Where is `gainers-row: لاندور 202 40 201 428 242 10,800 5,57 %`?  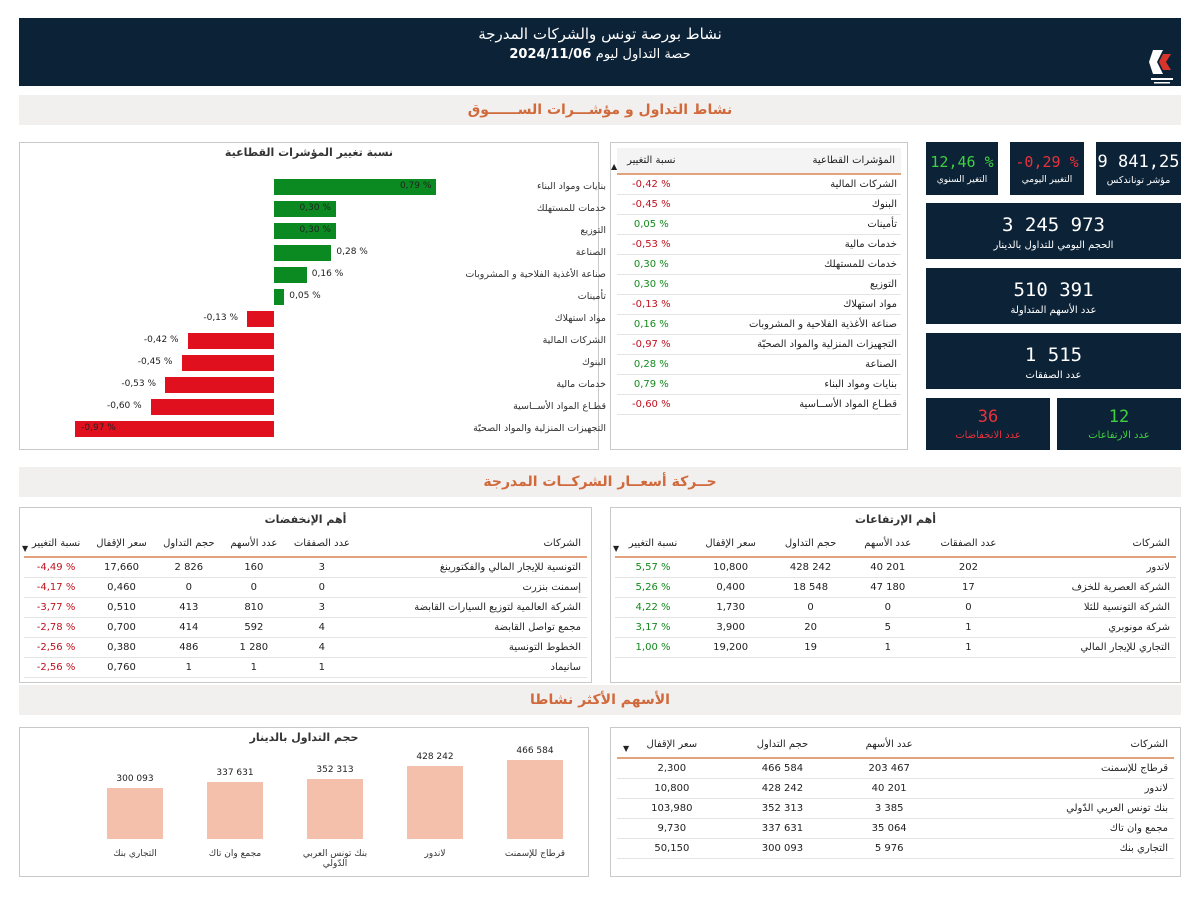 gainers-row: لاندور 202 40 201 428 242 10,800 5,57 % is located at coordinates (895, 567).